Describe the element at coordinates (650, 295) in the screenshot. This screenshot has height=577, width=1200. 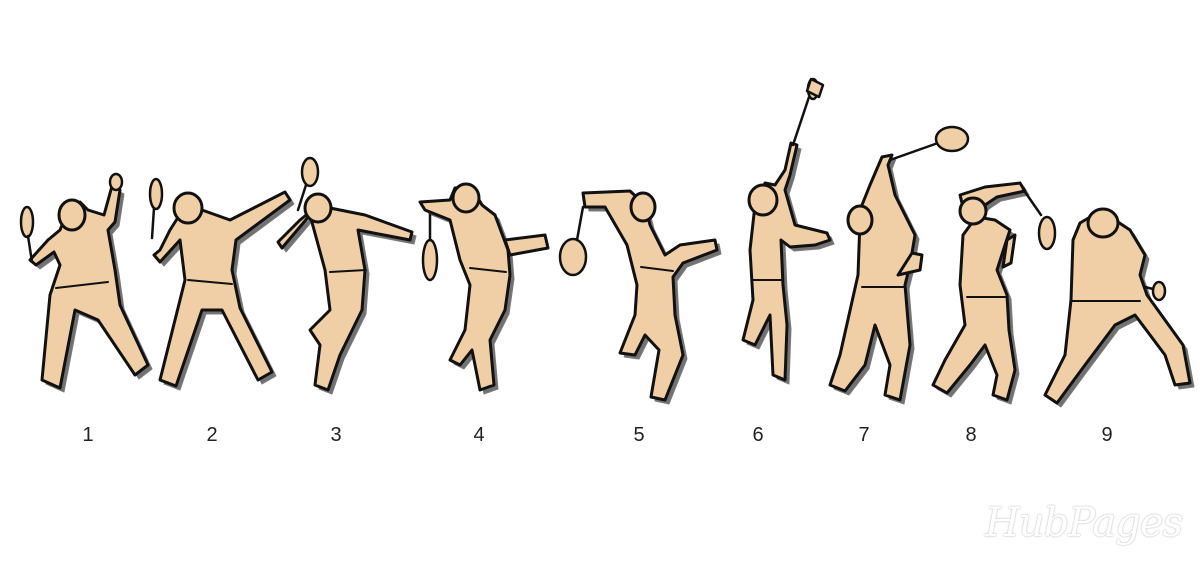
I see `figure-5-body` at that location.